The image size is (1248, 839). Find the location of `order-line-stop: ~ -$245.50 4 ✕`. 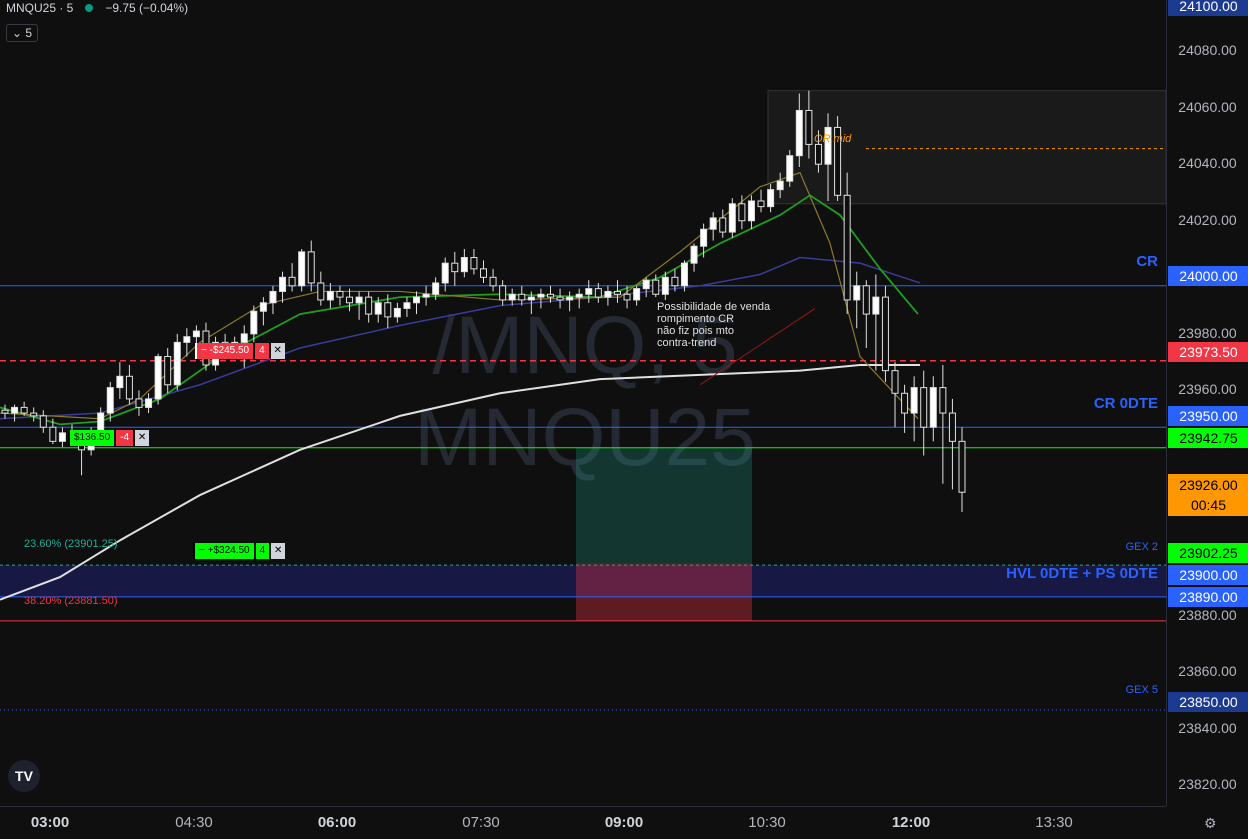

order-line-stop: ~ -$245.50 4 ✕ is located at coordinates (240, 351).